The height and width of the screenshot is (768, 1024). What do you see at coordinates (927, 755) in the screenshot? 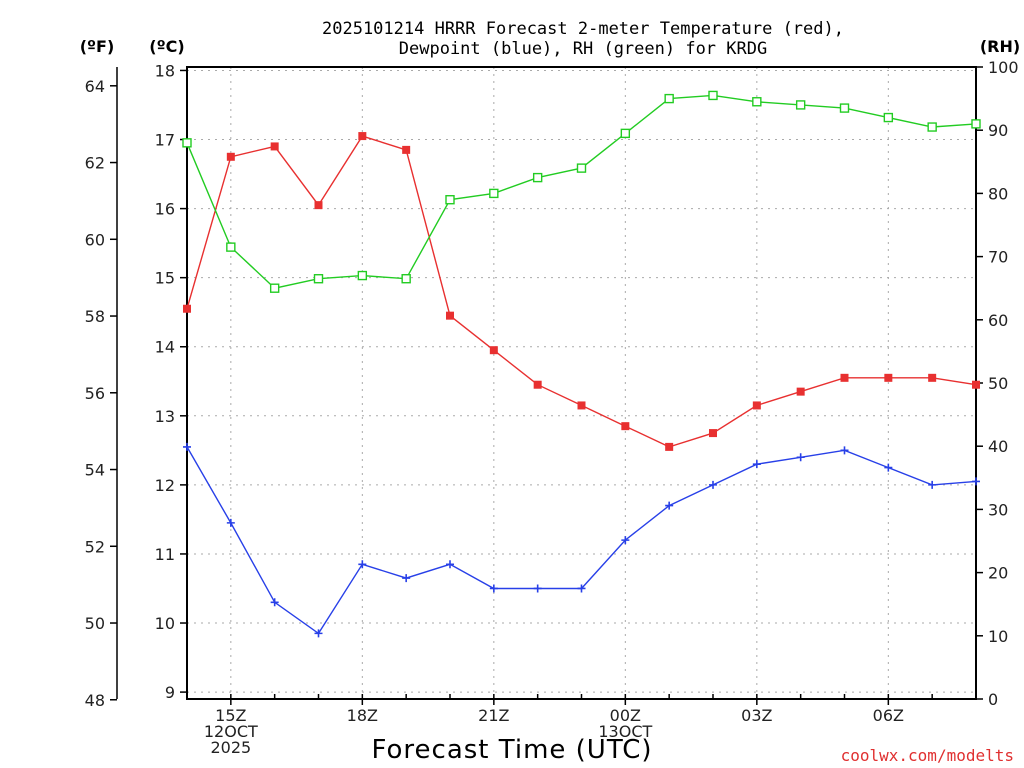
I see `credit-text: coolwx.com/modelts` at bounding box center [927, 755].